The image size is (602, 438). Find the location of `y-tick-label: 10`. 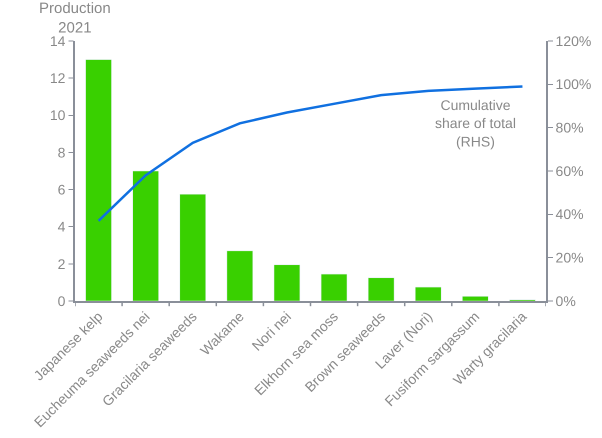

y-tick-label: 10 is located at coordinates (58, 115).